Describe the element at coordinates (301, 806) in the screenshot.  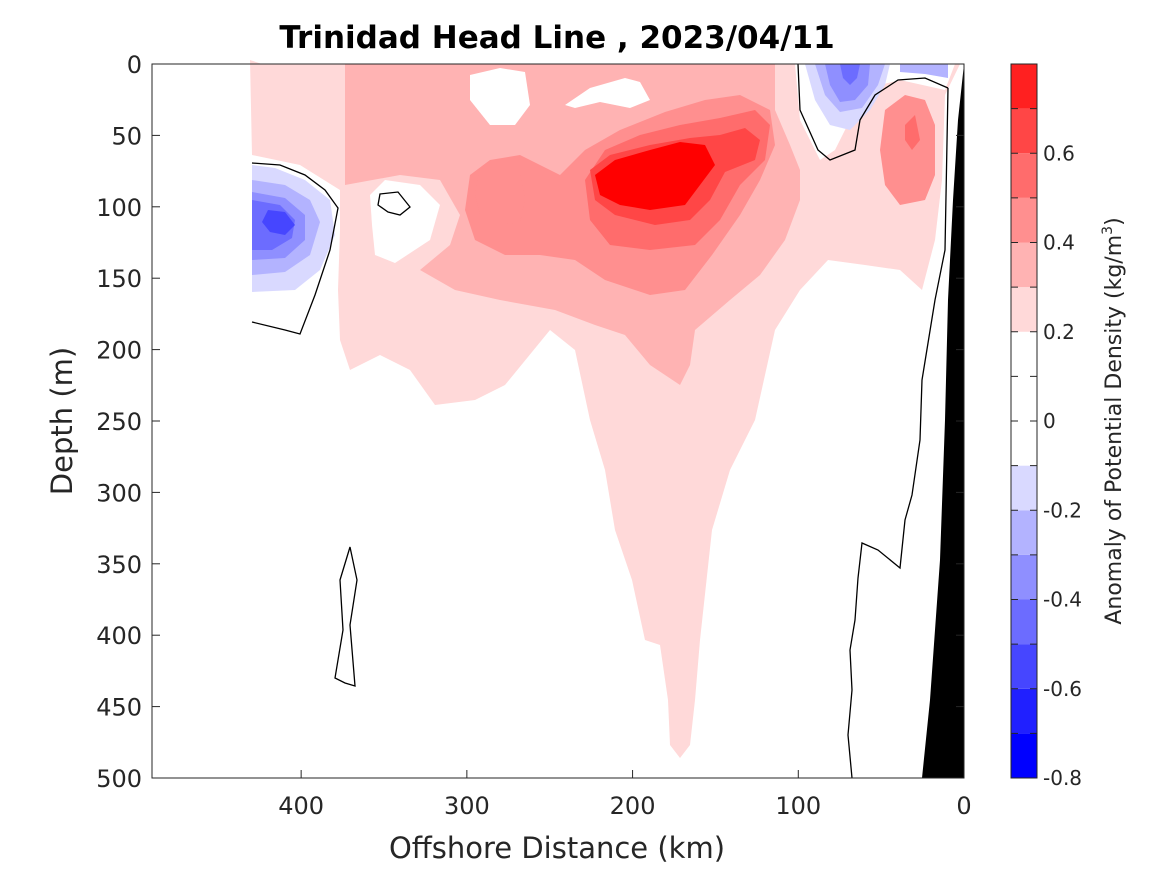
I see `x-tick-label: 400` at that location.